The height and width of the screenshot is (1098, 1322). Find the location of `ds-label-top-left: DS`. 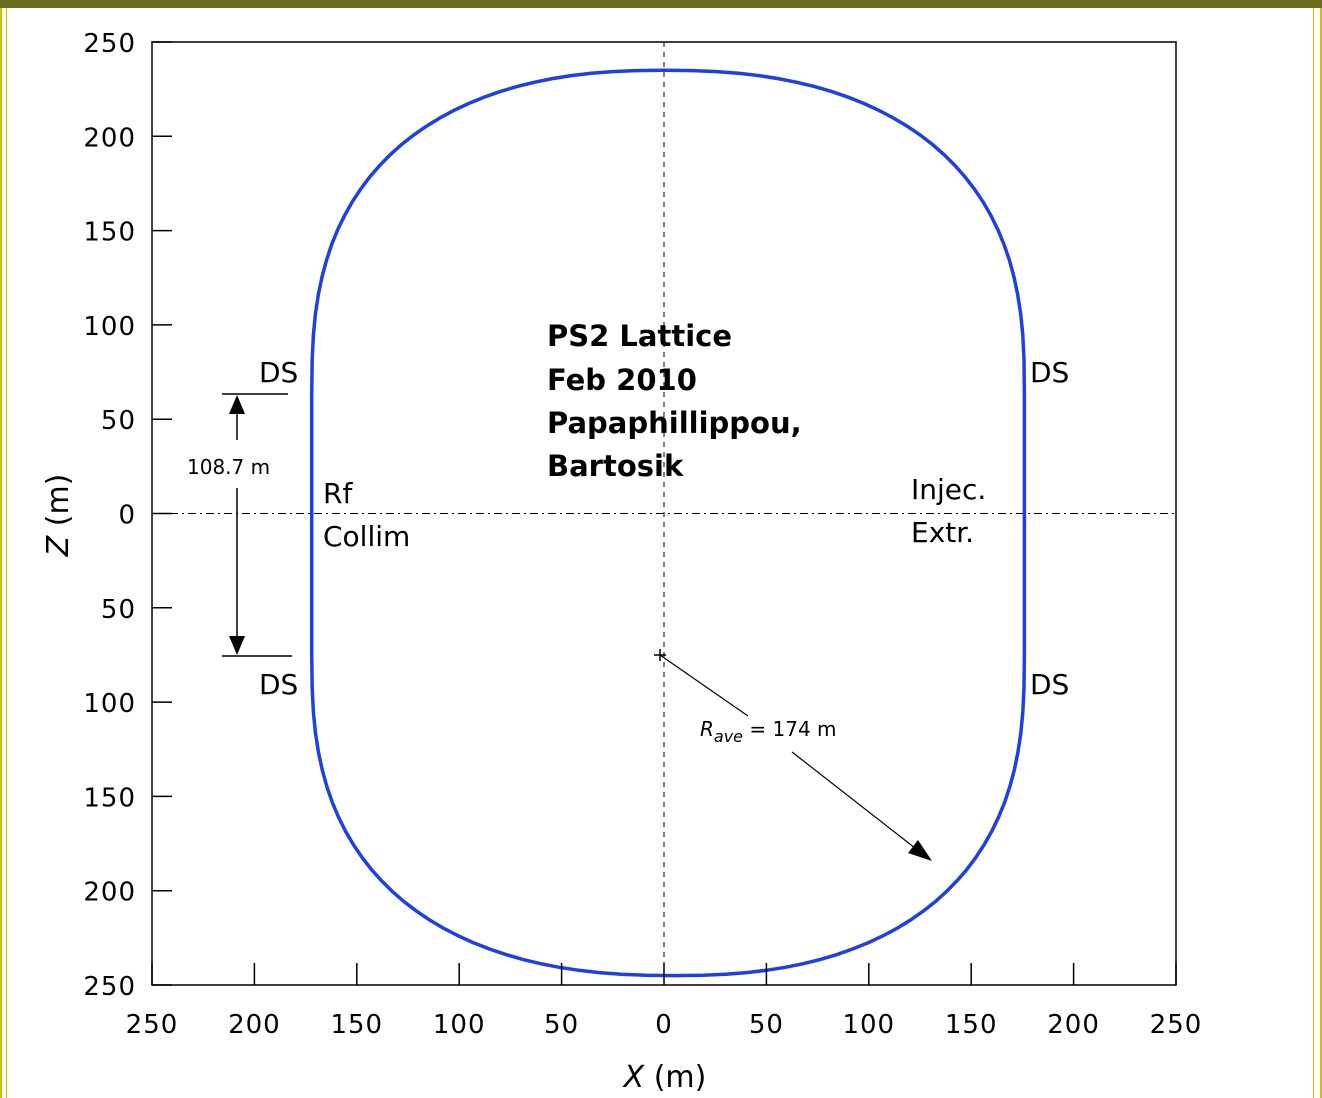

ds-label-top-left: DS is located at coordinates (278, 372).